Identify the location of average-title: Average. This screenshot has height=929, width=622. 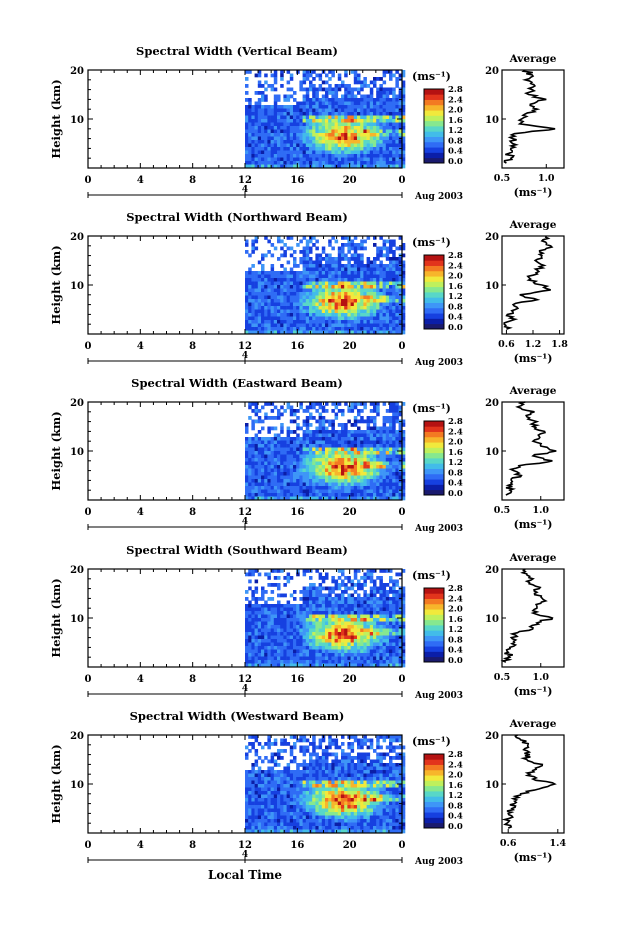
(533, 59).